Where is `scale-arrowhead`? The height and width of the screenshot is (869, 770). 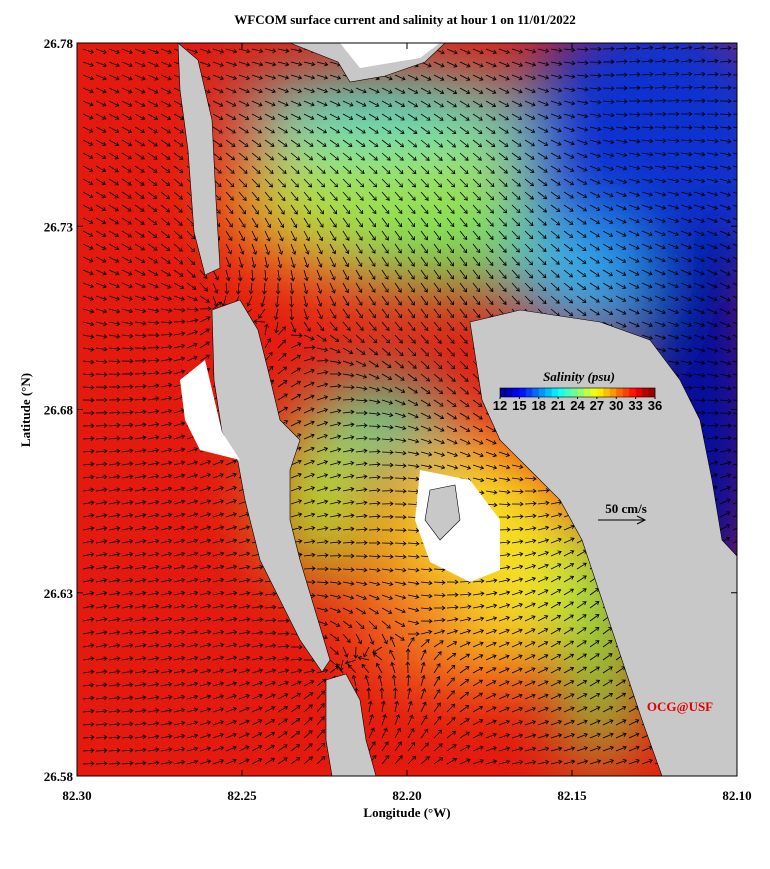
scale-arrowhead is located at coordinates (641, 520).